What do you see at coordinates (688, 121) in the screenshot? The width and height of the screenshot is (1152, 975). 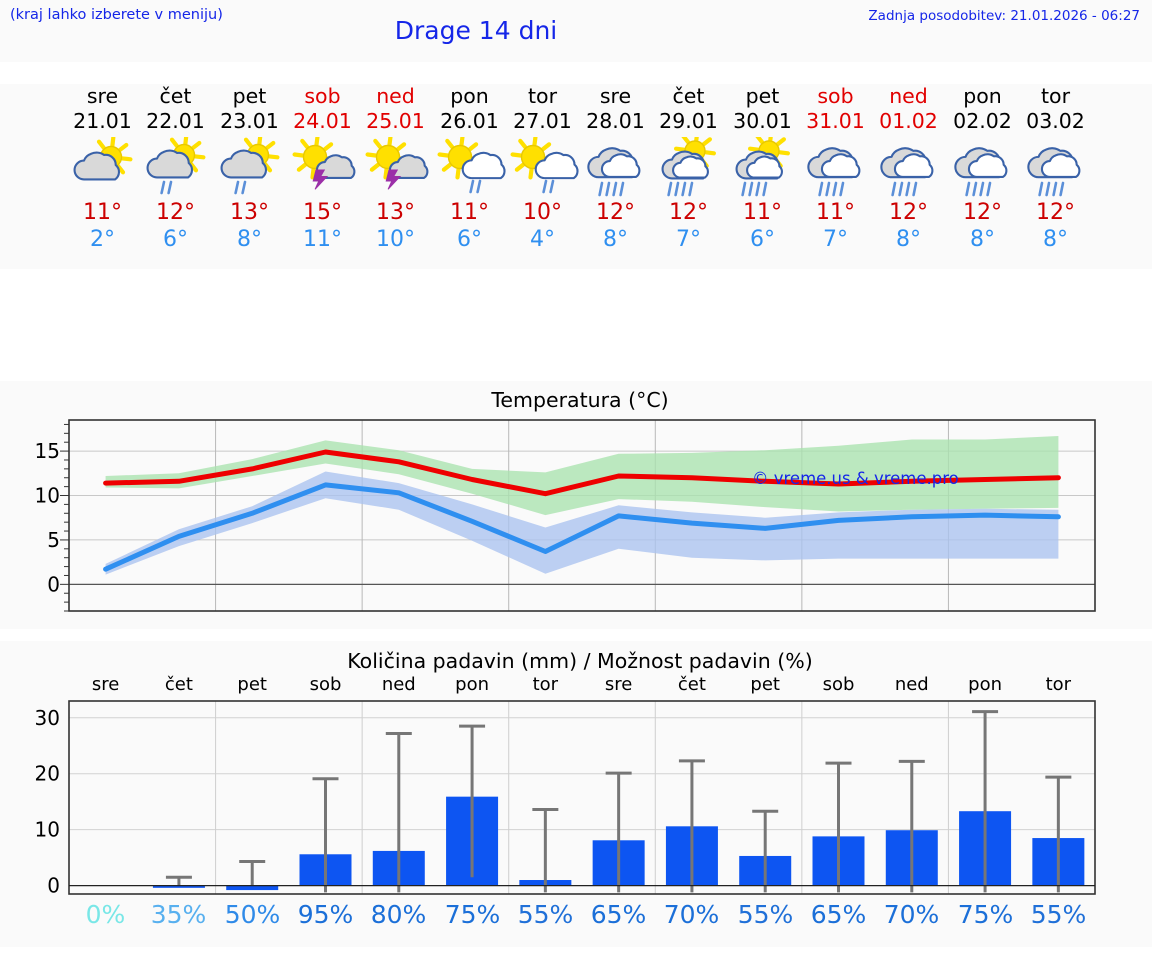 I see `day-date: 29.01` at bounding box center [688, 121].